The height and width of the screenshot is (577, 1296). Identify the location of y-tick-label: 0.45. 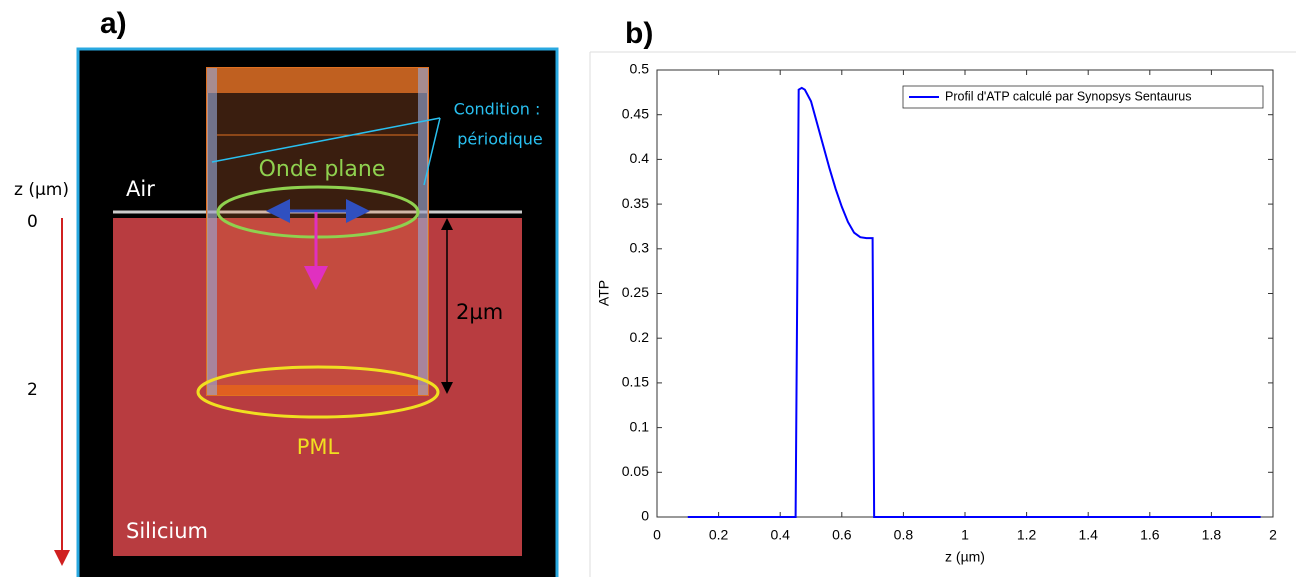
(635, 113).